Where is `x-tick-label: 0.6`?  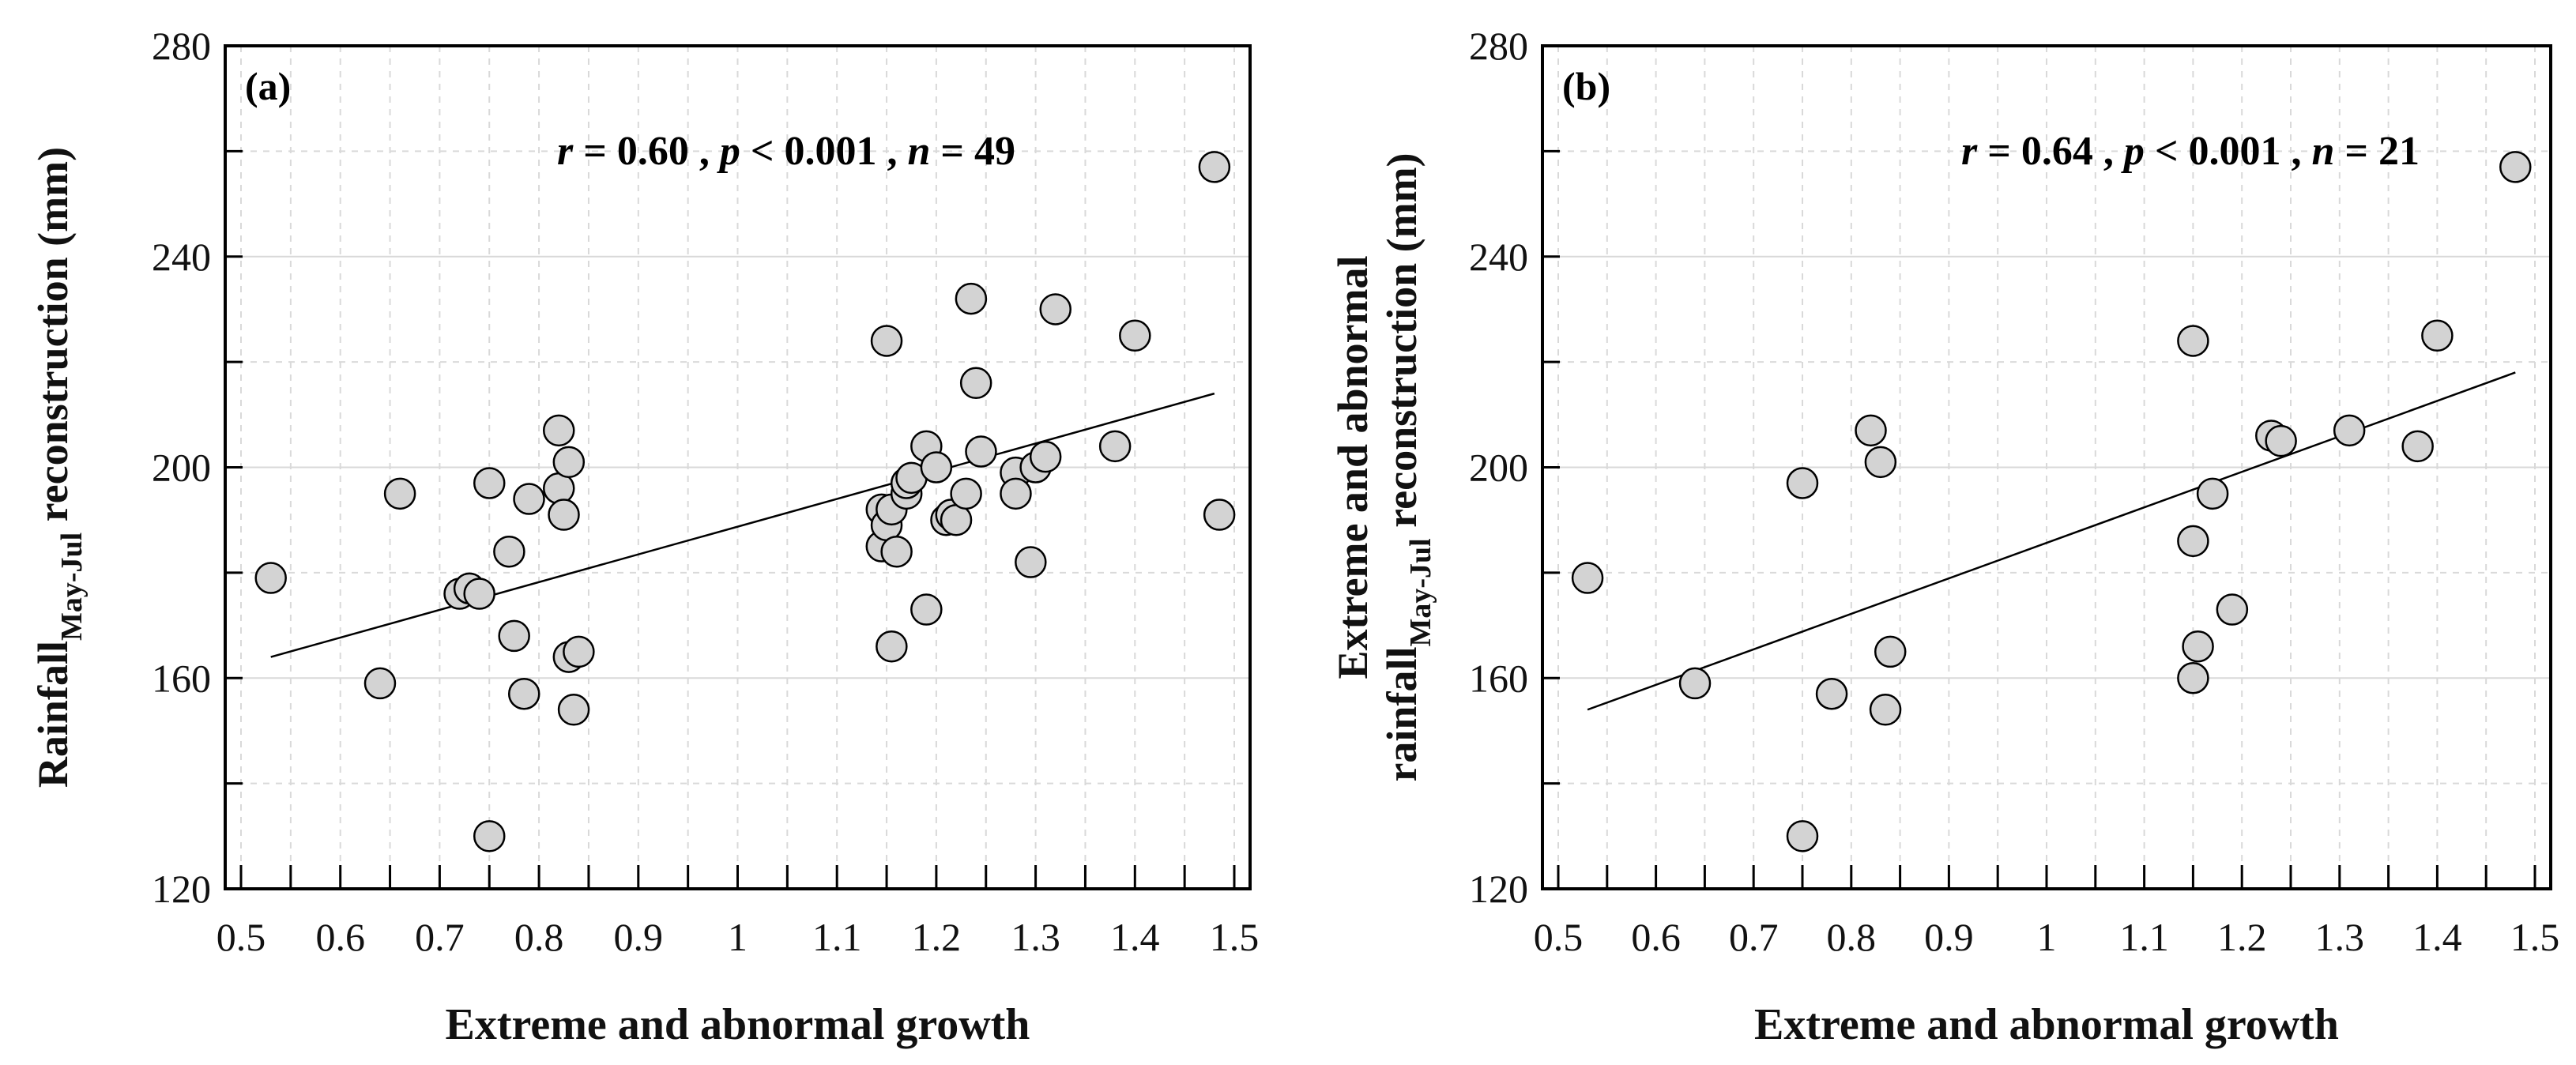
x-tick-label: 0.6 is located at coordinates (1656, 937).